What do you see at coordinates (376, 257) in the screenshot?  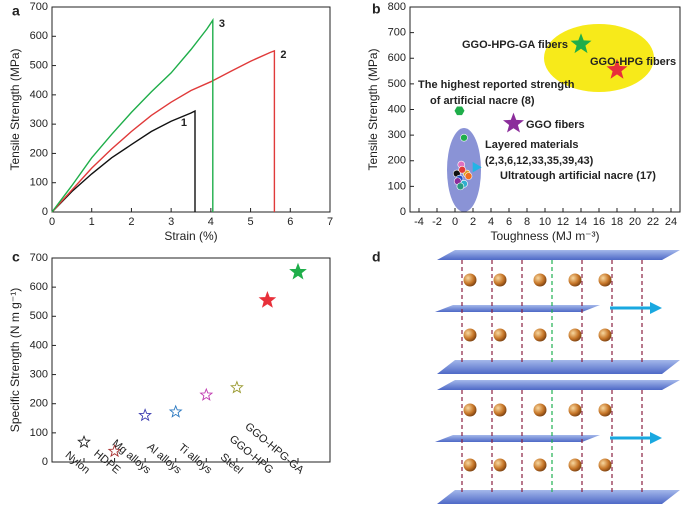 I see `panel-label: d` at bounding box center [376, 257].